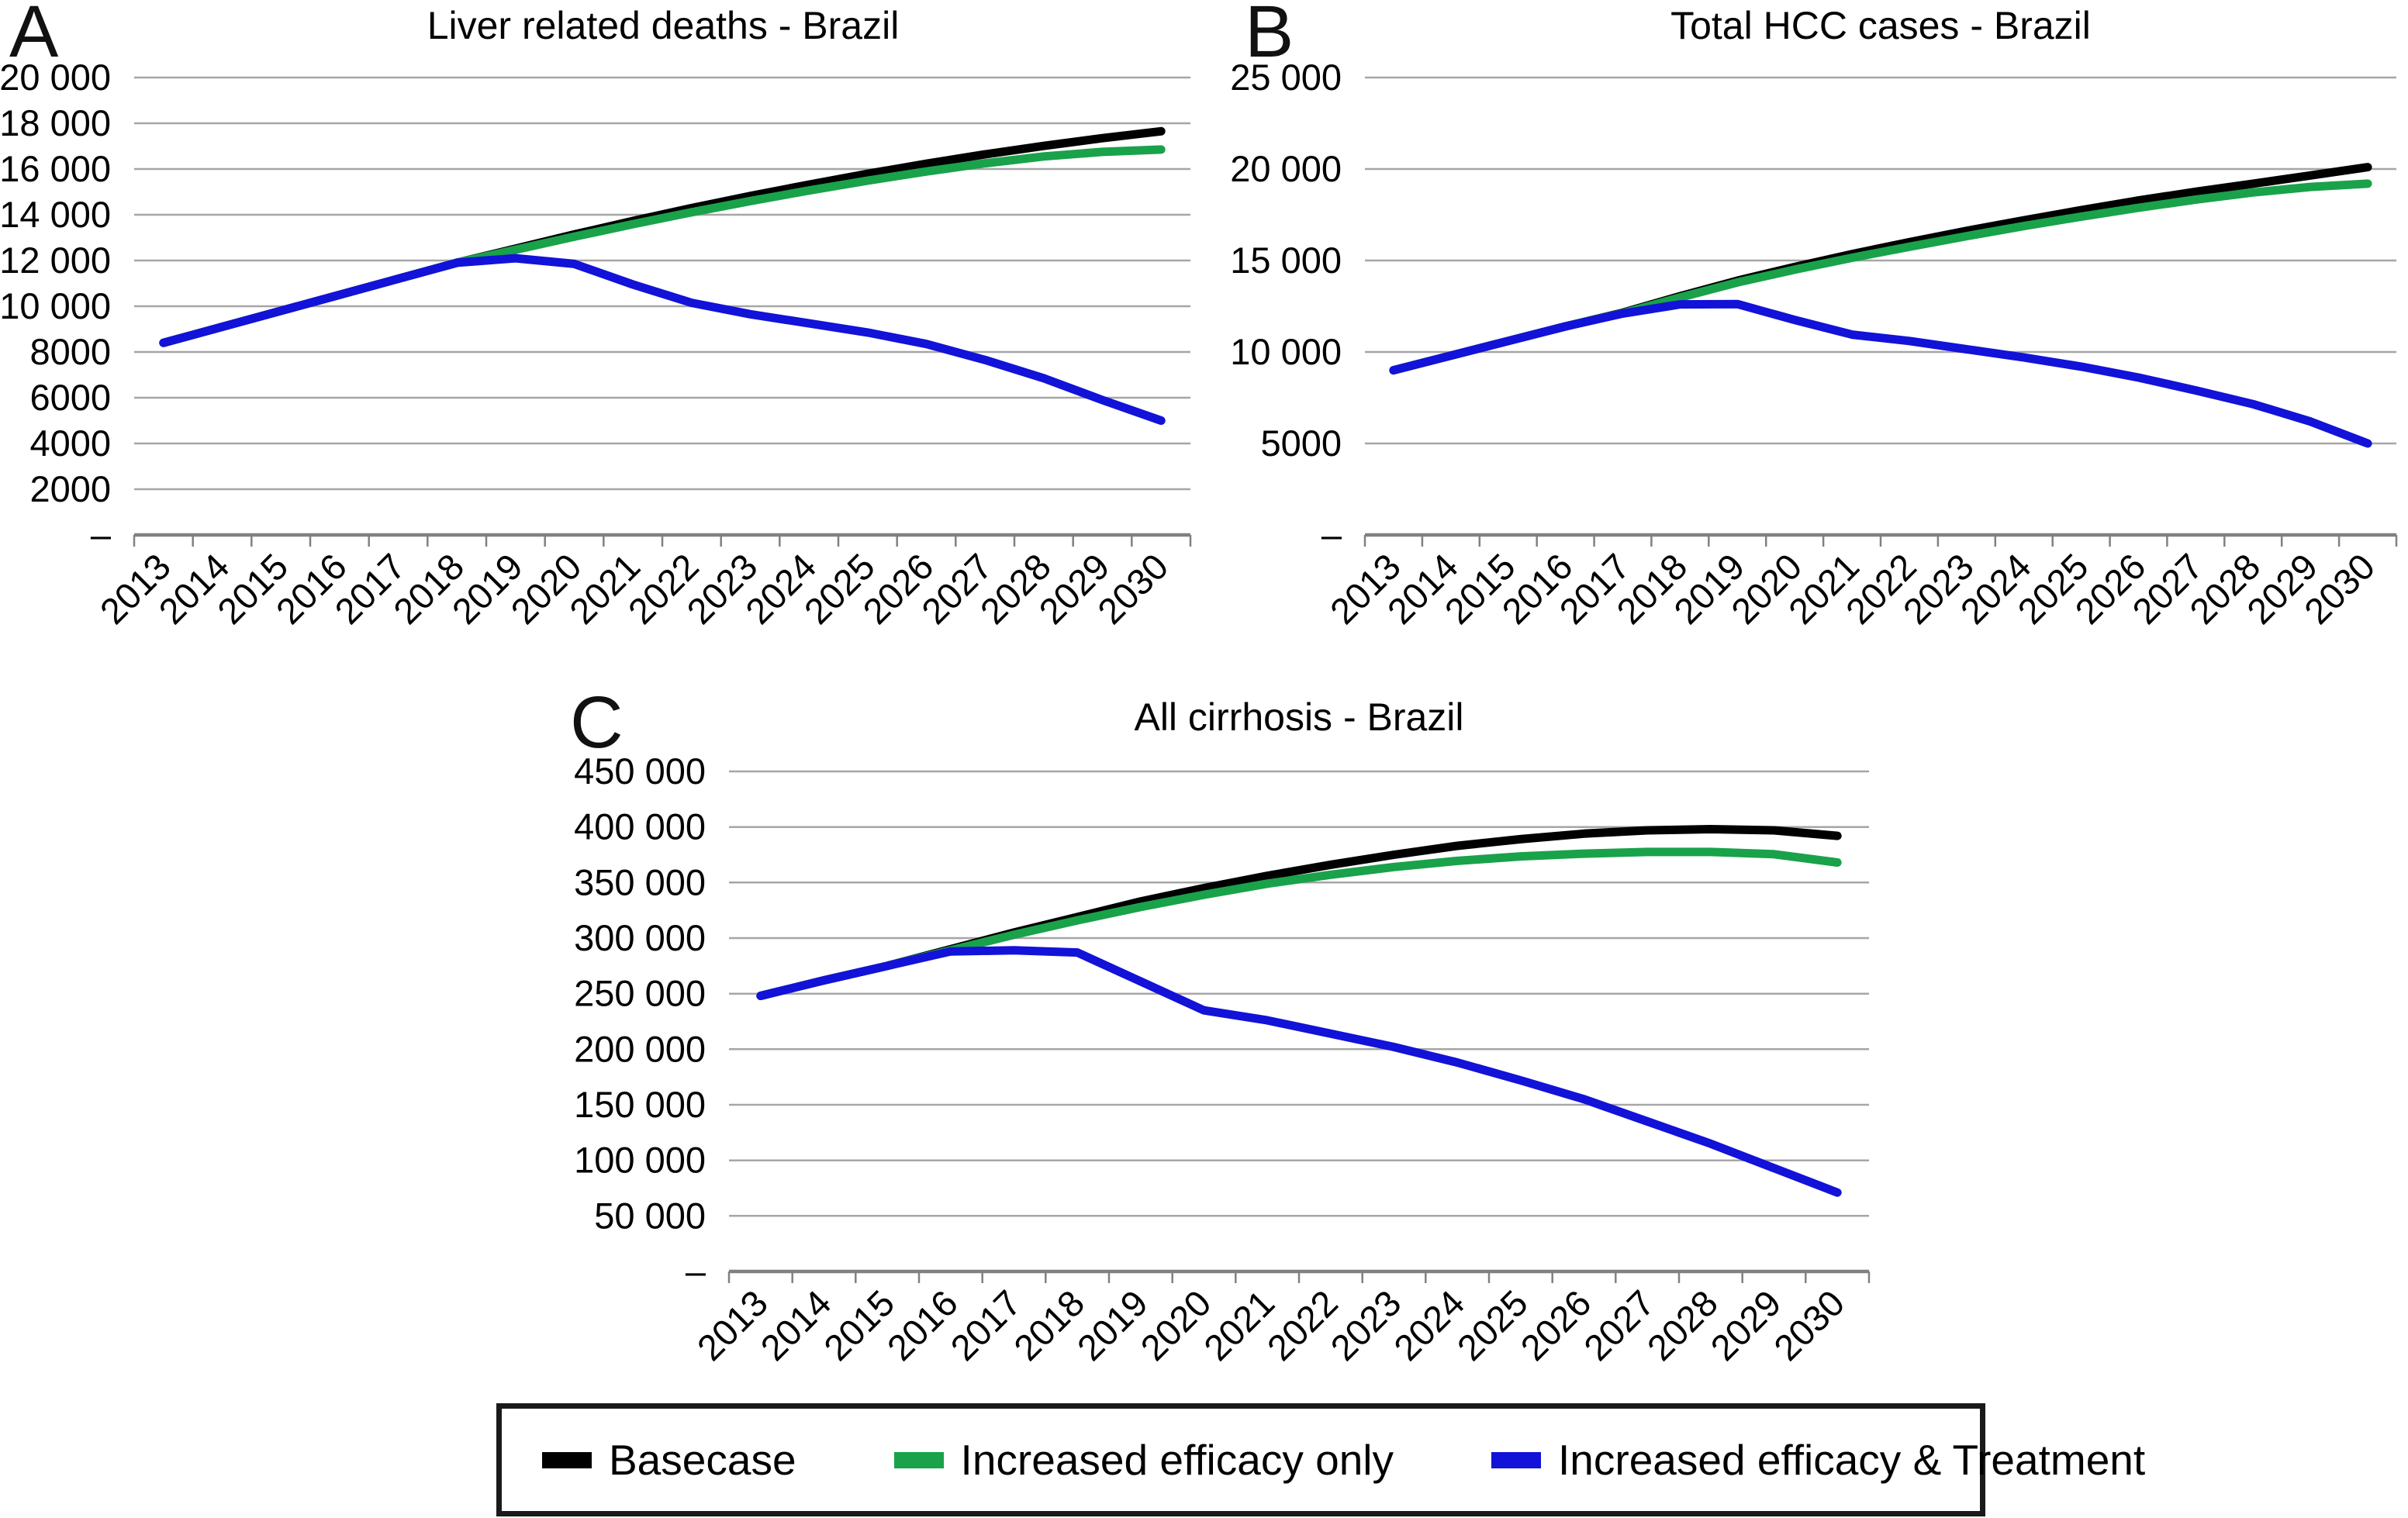 The image size is (2408, 1518). I want to click on svg-text: 2027, so click(1619, 1325).